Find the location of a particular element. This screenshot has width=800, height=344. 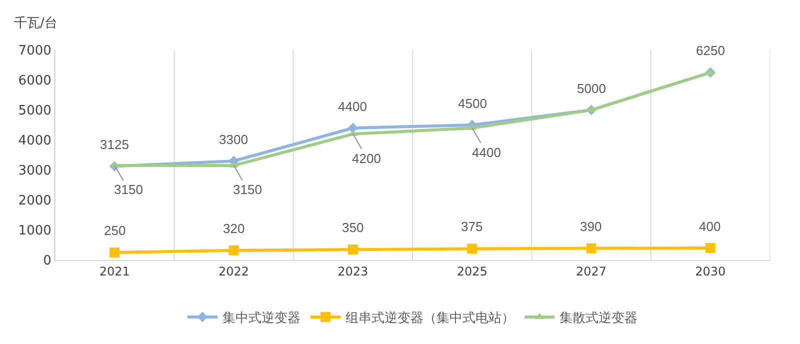

y-tick-label: 0 is located at coordinates (47, 261).